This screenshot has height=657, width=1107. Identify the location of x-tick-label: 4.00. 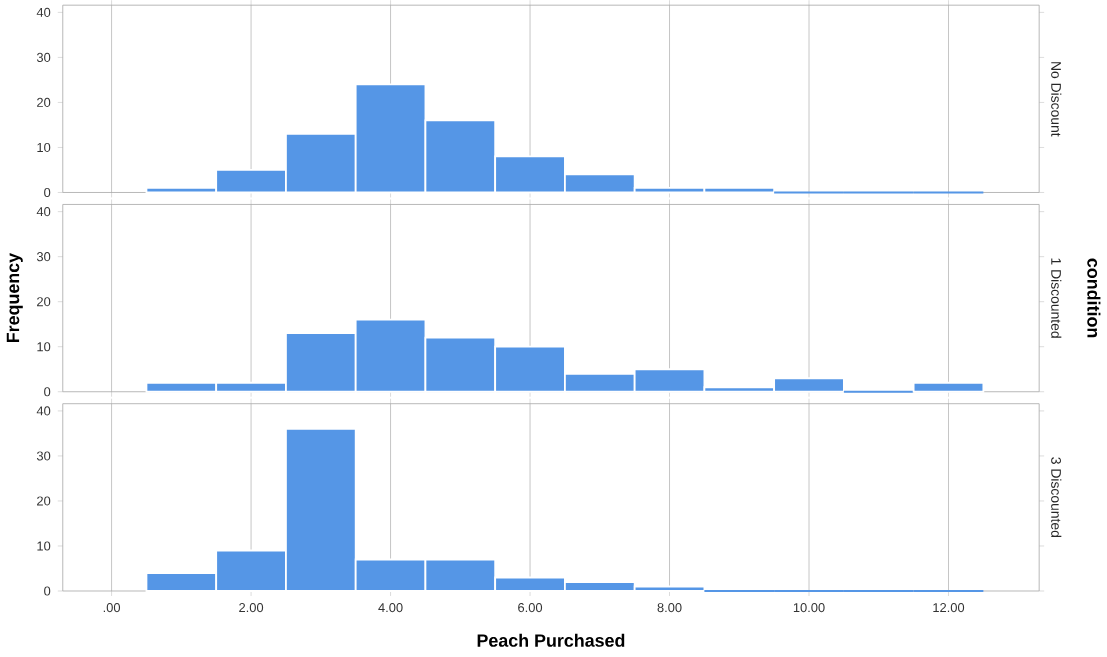
(390, 608).